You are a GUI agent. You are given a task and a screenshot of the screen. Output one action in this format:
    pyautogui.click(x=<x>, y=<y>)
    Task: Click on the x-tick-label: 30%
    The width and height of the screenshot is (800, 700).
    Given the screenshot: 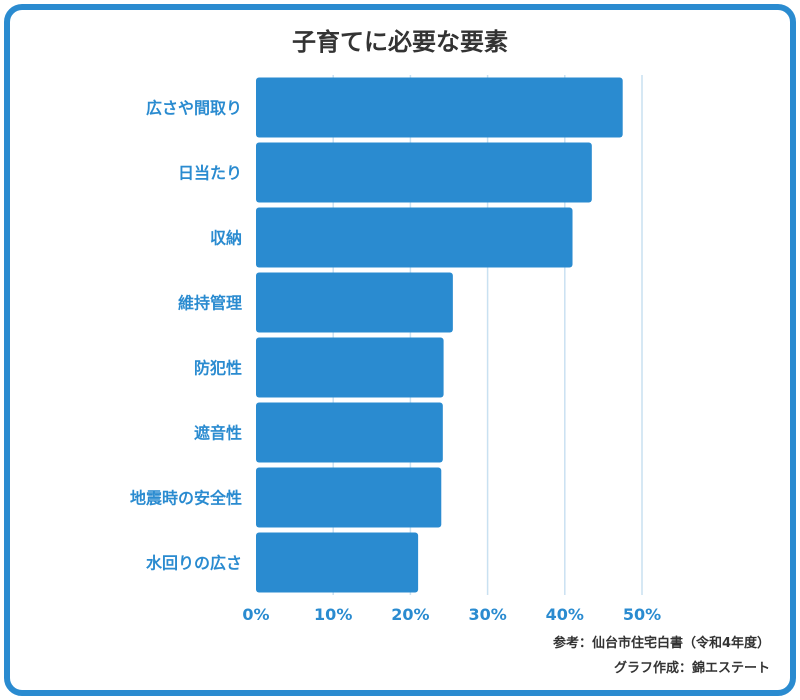 What is the action you would take?
    pyautogui.click(x=487, y=614)
    